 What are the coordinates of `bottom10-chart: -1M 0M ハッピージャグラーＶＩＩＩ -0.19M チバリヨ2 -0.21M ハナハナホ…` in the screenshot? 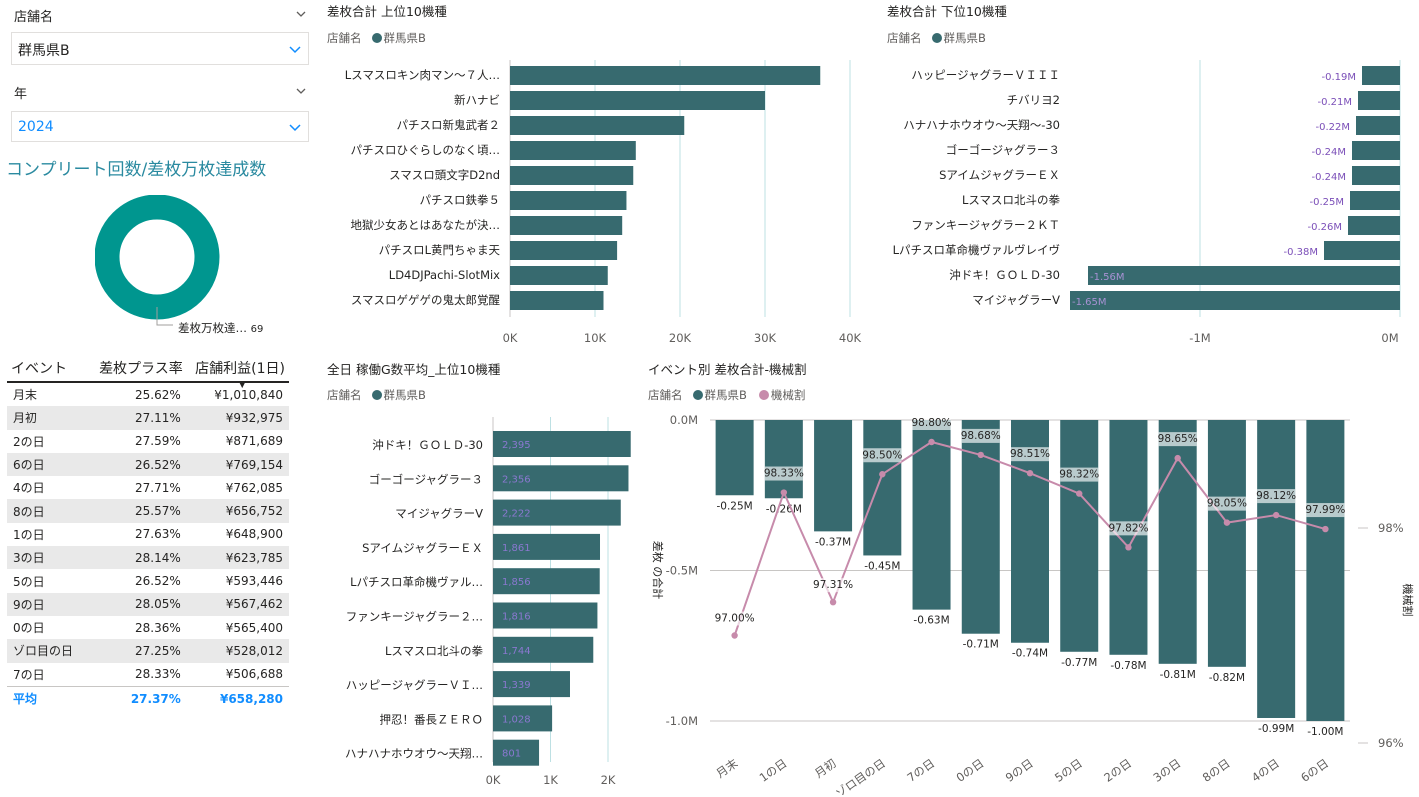 It's located at (1147, 205).